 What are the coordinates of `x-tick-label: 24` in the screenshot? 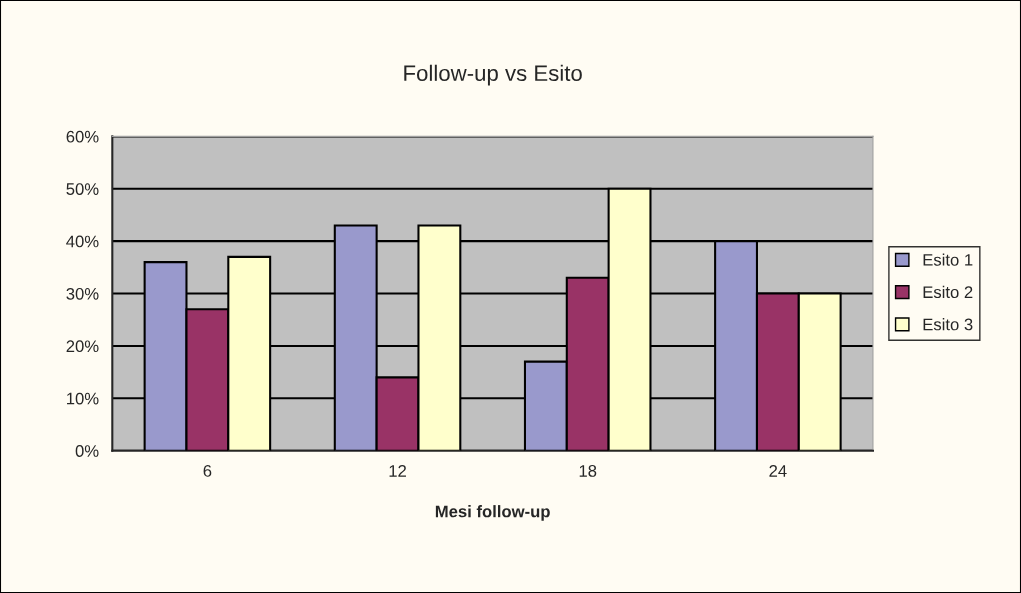 It's located at (778, 471).